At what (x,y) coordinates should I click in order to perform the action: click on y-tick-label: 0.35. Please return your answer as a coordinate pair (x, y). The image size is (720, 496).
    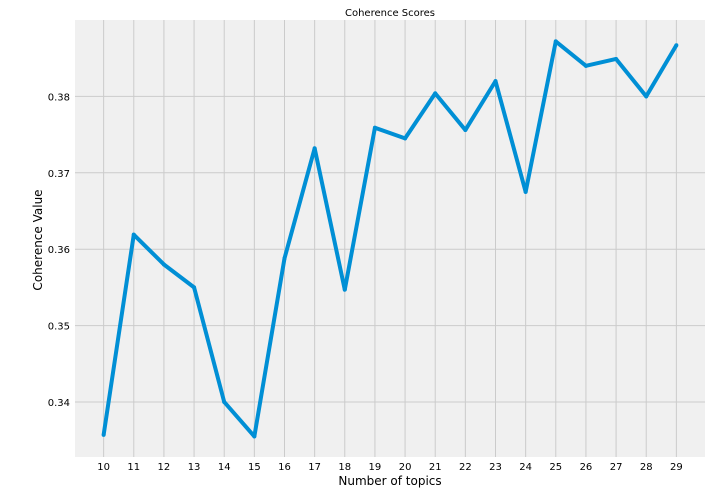
    Looking at the image, I should click on (59, 327).